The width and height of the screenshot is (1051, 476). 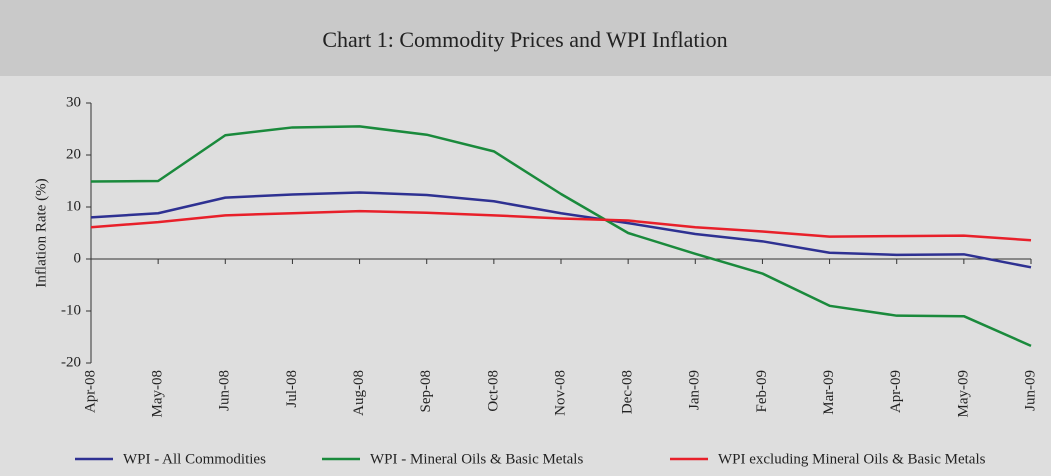 I want to click on x-tick-label: Jul-08, so click(x=292, y=389).